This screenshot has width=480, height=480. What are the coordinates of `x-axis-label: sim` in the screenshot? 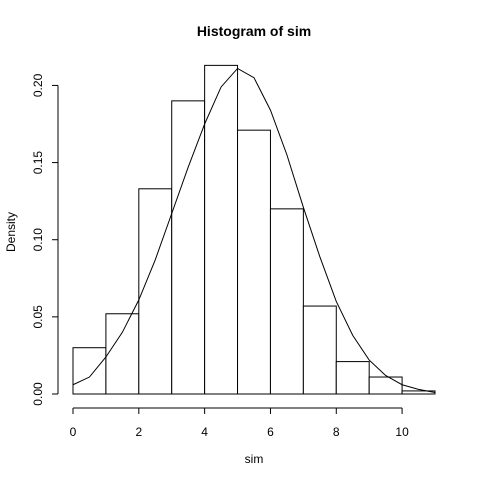 It's located at (254, 459).